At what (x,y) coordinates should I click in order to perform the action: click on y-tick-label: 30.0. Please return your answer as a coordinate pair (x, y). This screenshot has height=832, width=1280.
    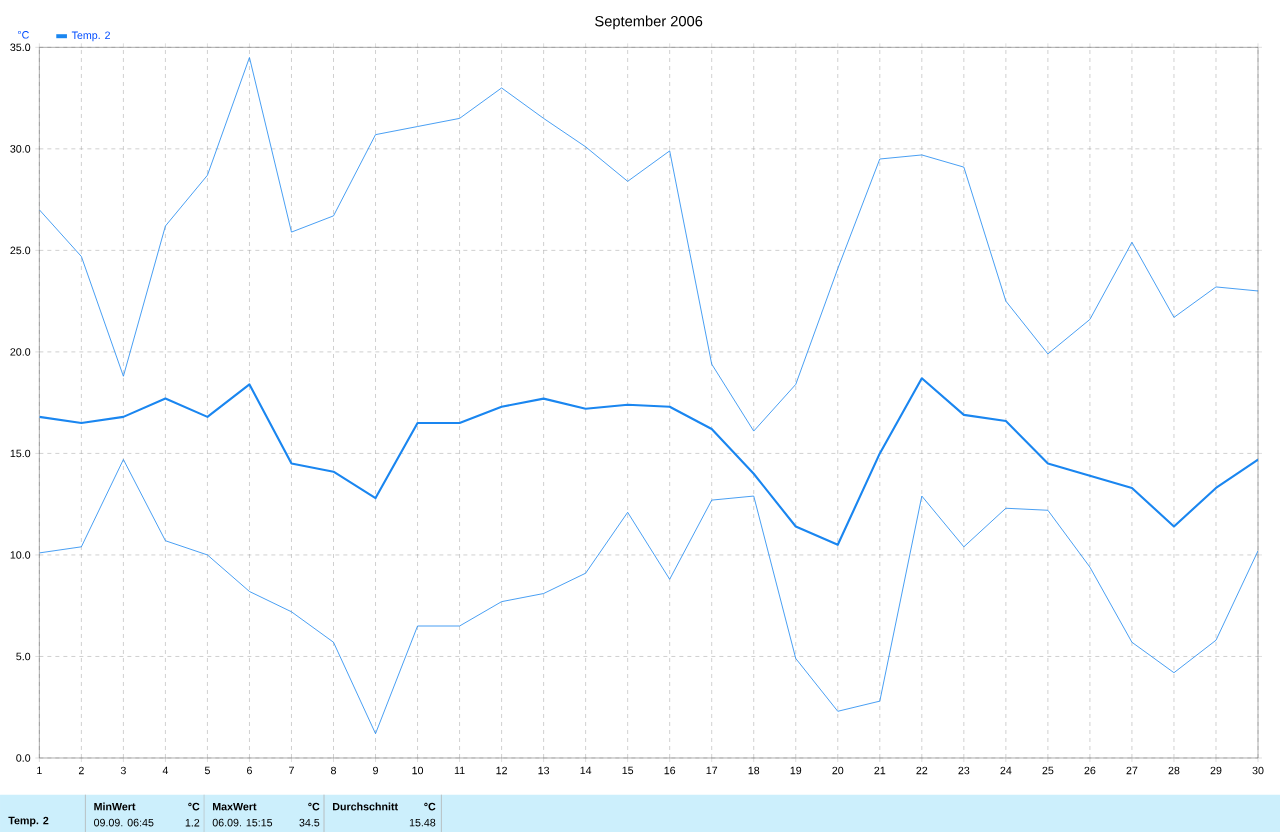
    Looking at the image, I should click on (20, 148).